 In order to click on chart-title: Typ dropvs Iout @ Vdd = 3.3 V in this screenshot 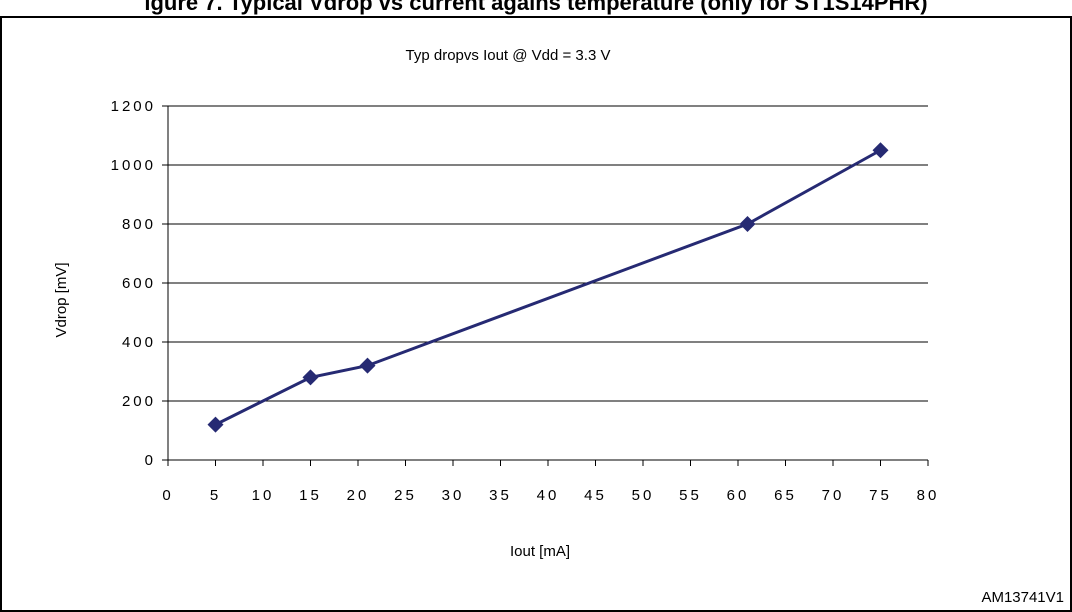, I will do `click(508, 55)`.